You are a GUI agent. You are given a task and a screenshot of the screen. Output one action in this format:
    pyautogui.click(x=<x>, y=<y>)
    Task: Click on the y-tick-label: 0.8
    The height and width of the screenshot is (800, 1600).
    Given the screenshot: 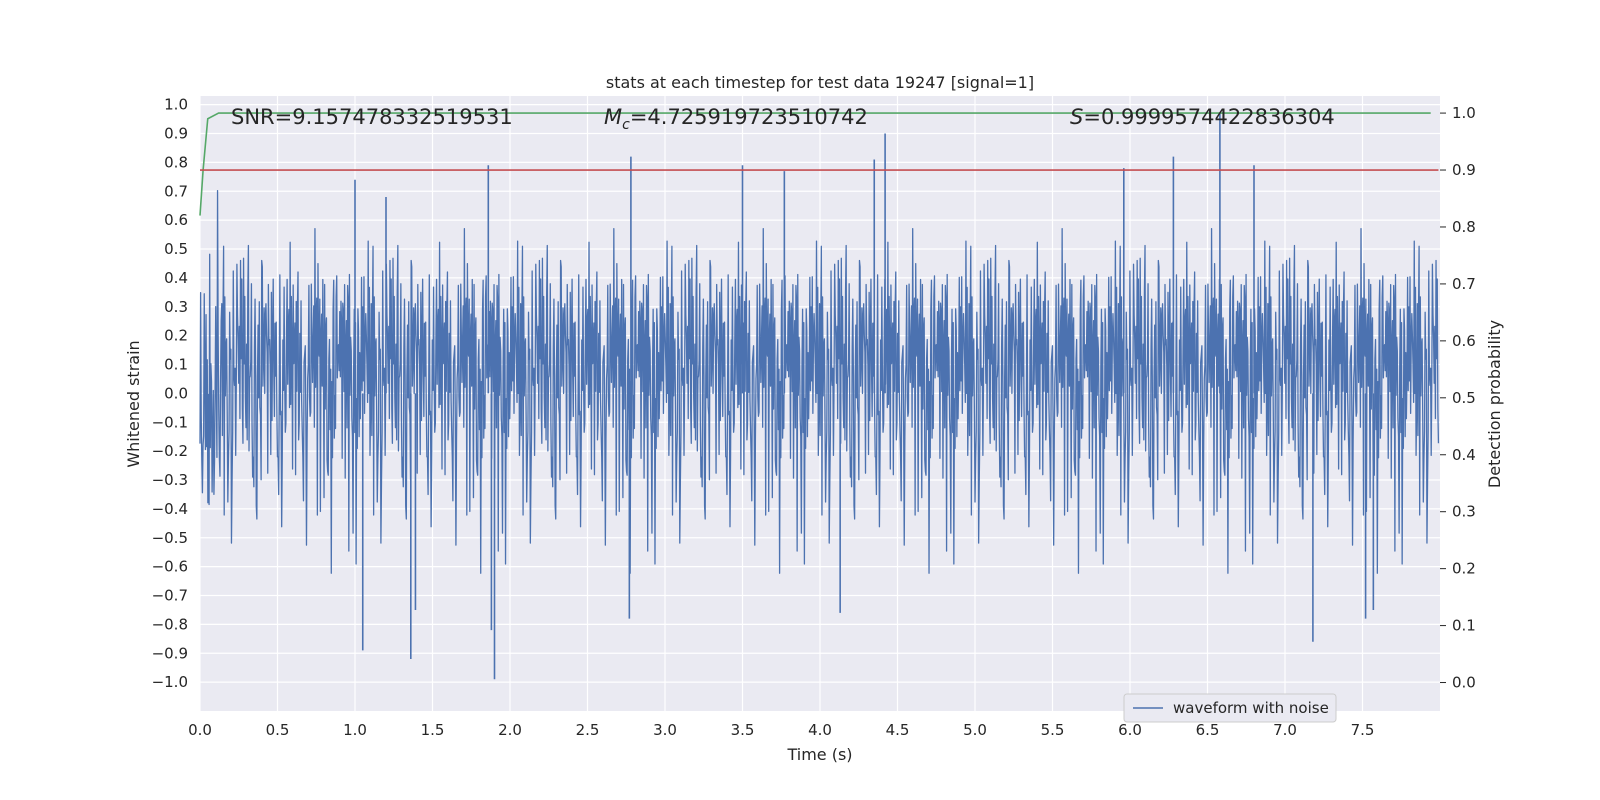 What is the action you would take?
    pyautogui.click(x=176, y=162)
    